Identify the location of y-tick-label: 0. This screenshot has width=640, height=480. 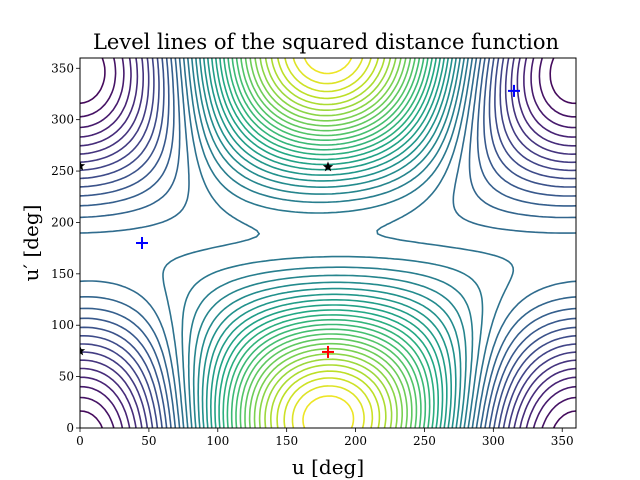
(70, 428).